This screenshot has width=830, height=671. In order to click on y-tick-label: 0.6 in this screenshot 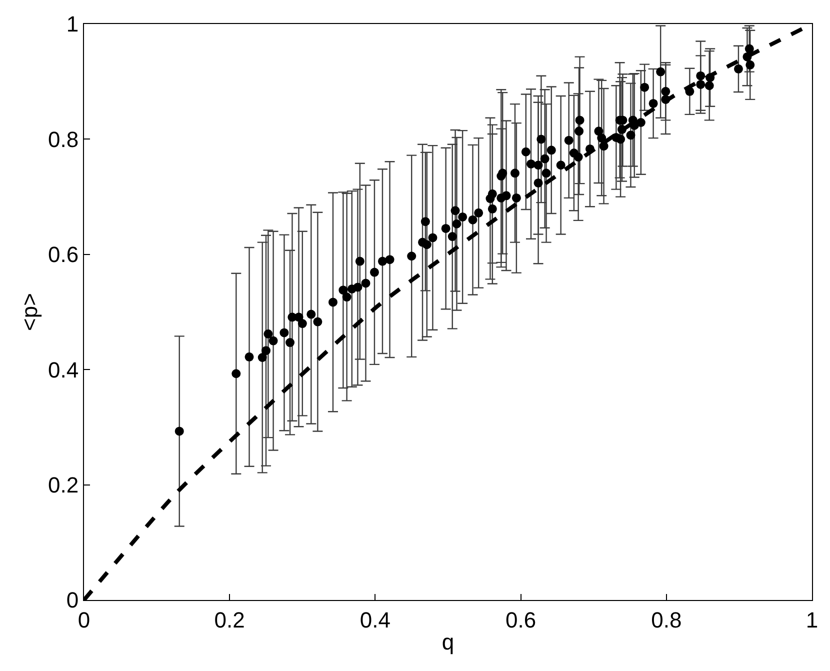, I will do `click(63, 255)`.